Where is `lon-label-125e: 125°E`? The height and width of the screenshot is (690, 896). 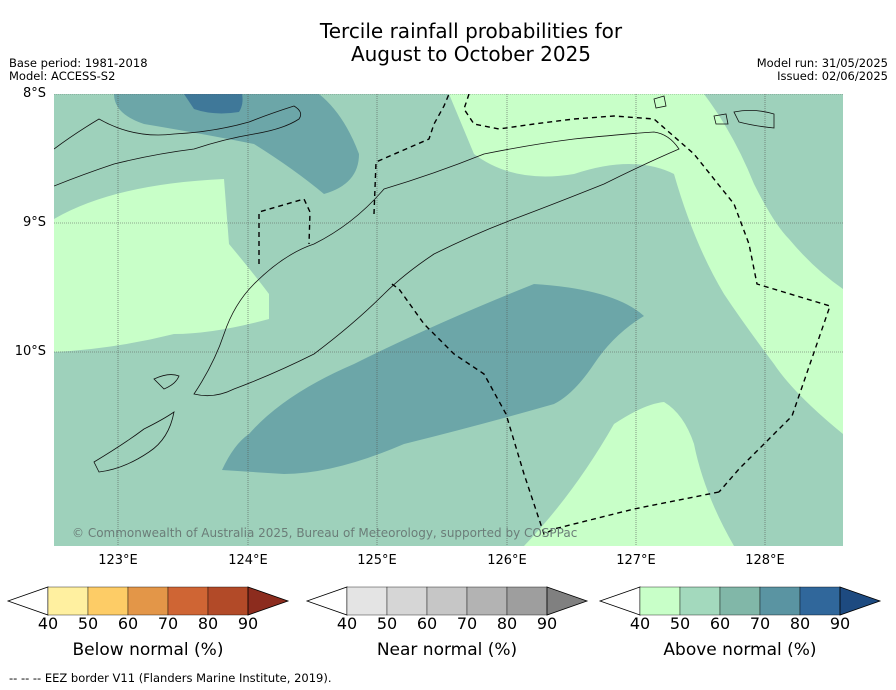
lon-label-125e: 125°E is located at coordinates (377, 560).